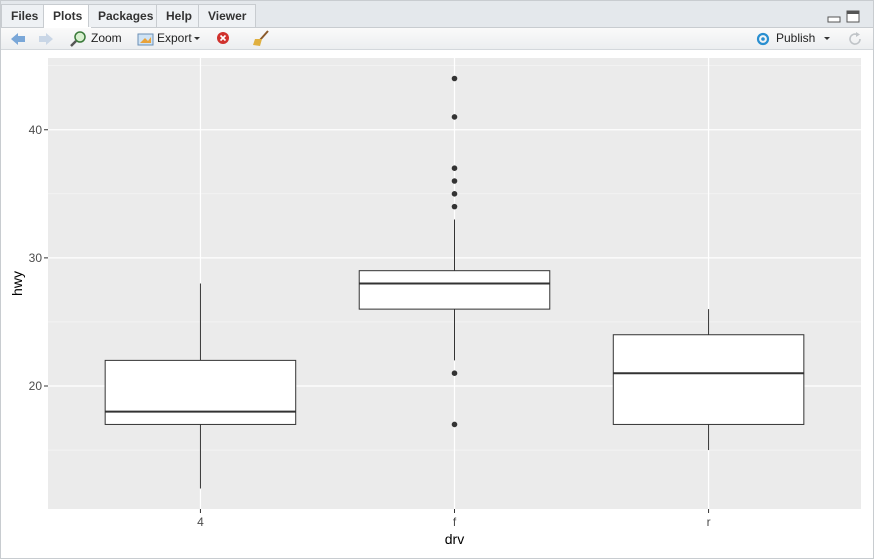 The image size is (874, 559). I want to click on tab: Viewer, so click(227, 15).